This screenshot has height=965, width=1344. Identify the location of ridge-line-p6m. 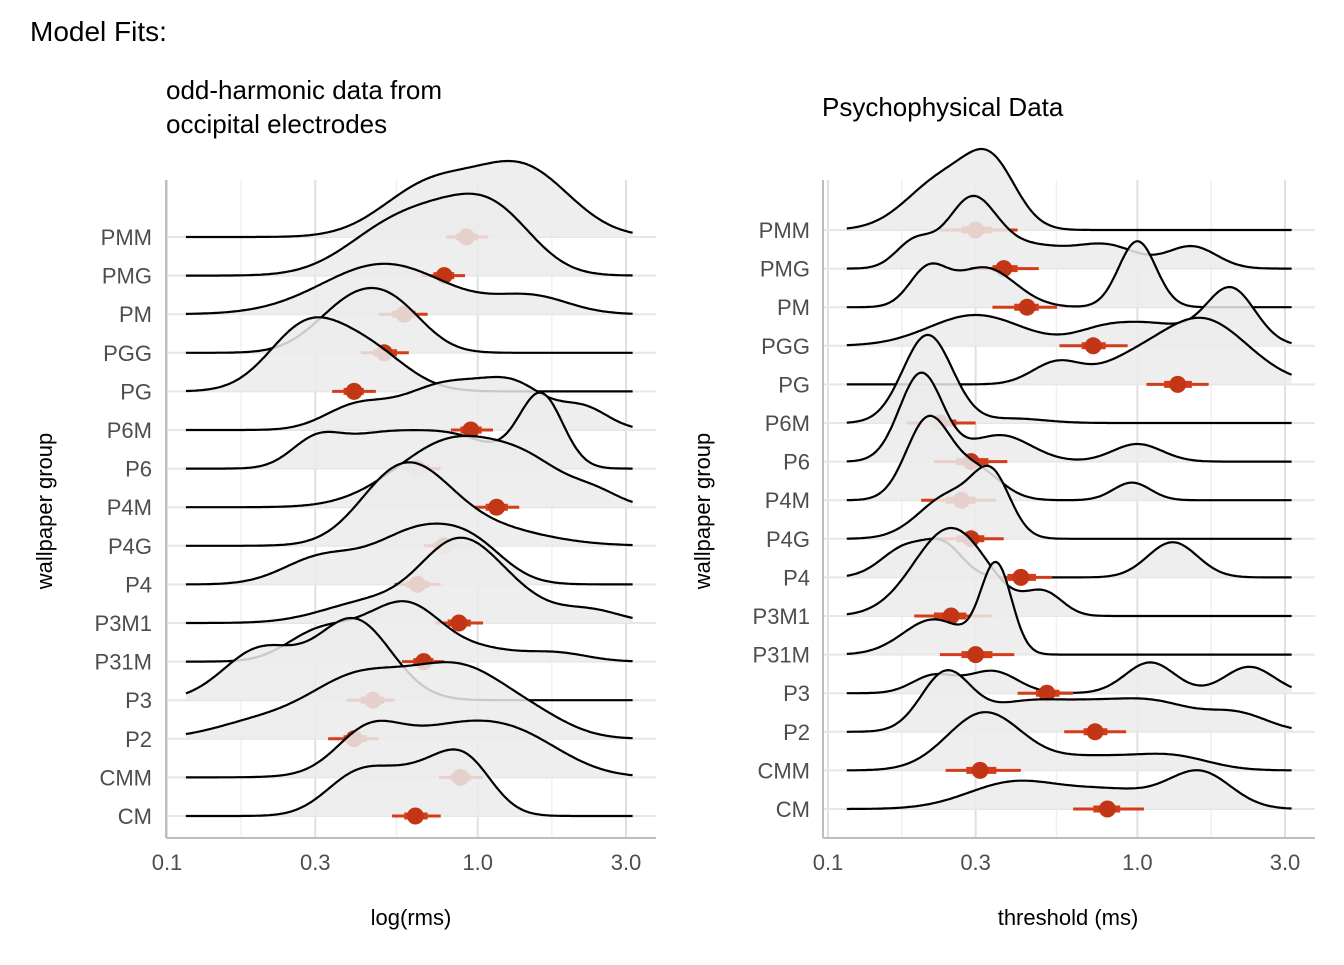
(409, 403).